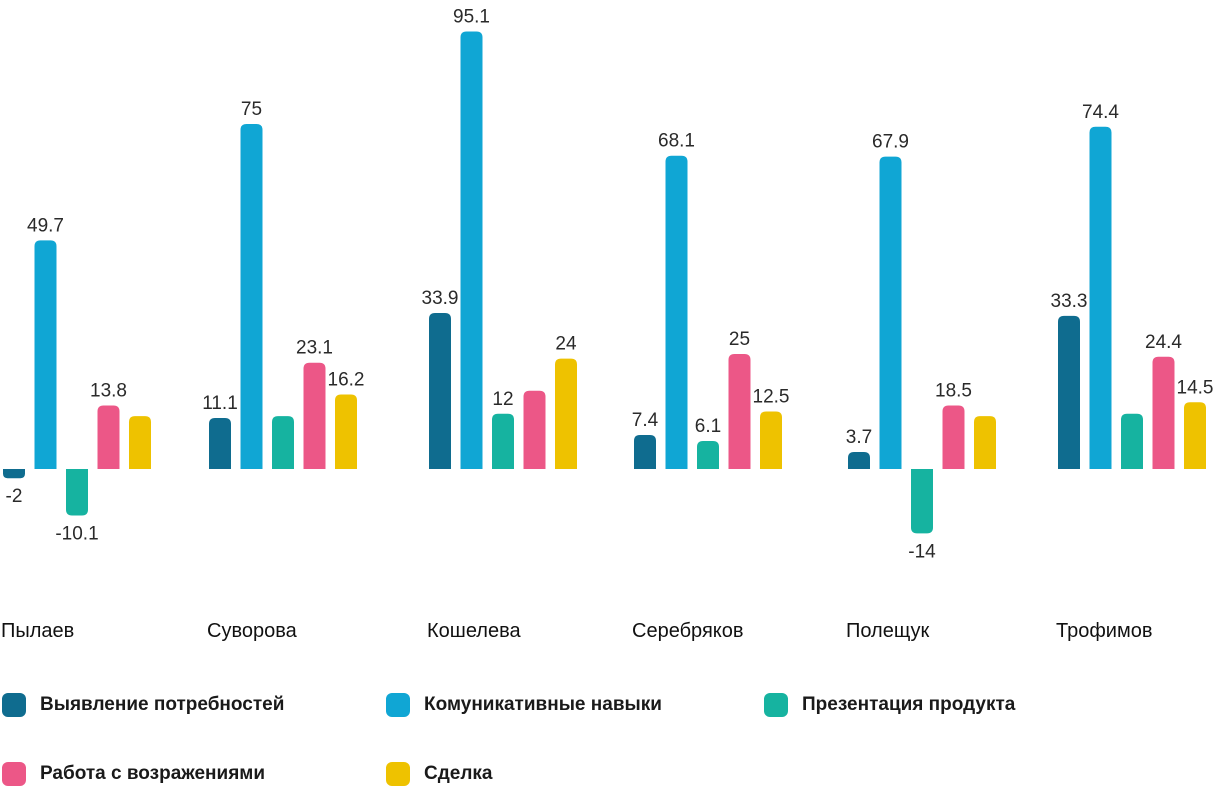  Describe the element at coordinates (502, 399) in the screenshot. I see `data-label-series-3-3: 12` at that location.